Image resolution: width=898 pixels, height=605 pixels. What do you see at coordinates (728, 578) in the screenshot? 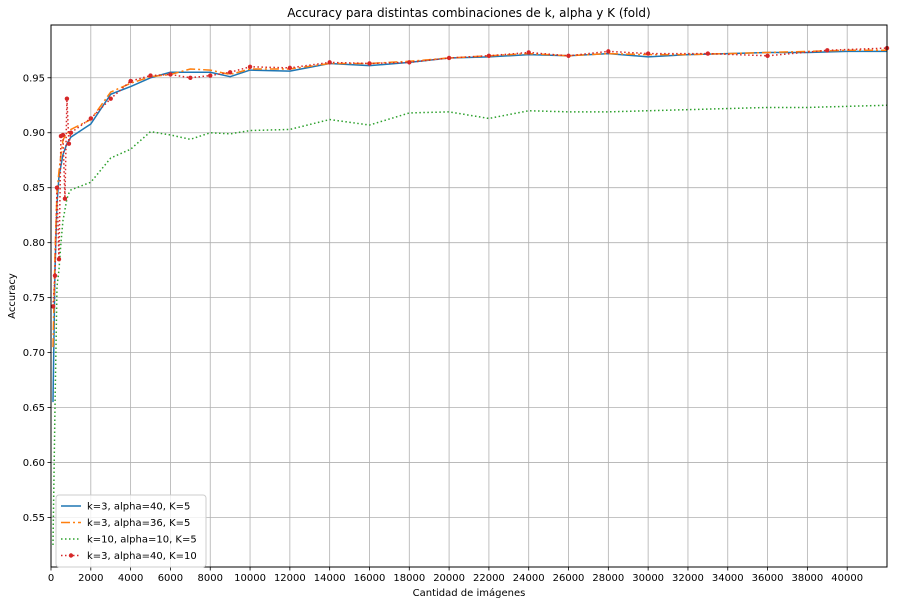
I see `x-tick-label: 34000` at bounding box center [728, 578].